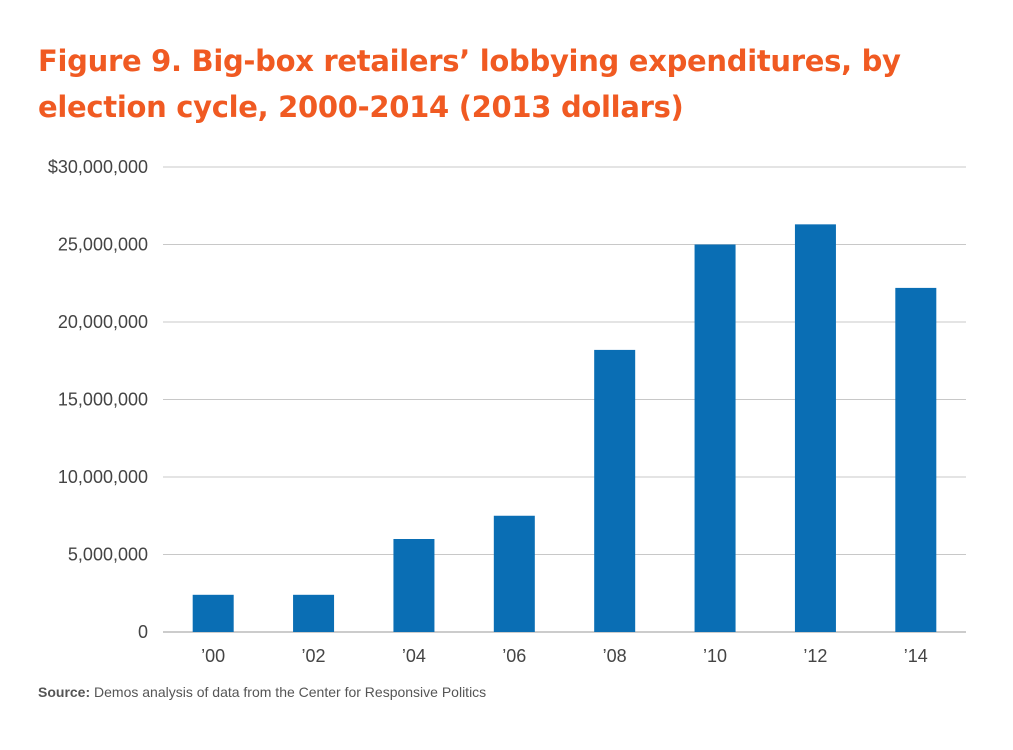  What do you see at coordinates (108, 555) in the screenshot?
I see `y-tick-label: 5,000,000` at bounding box center [108, 555].